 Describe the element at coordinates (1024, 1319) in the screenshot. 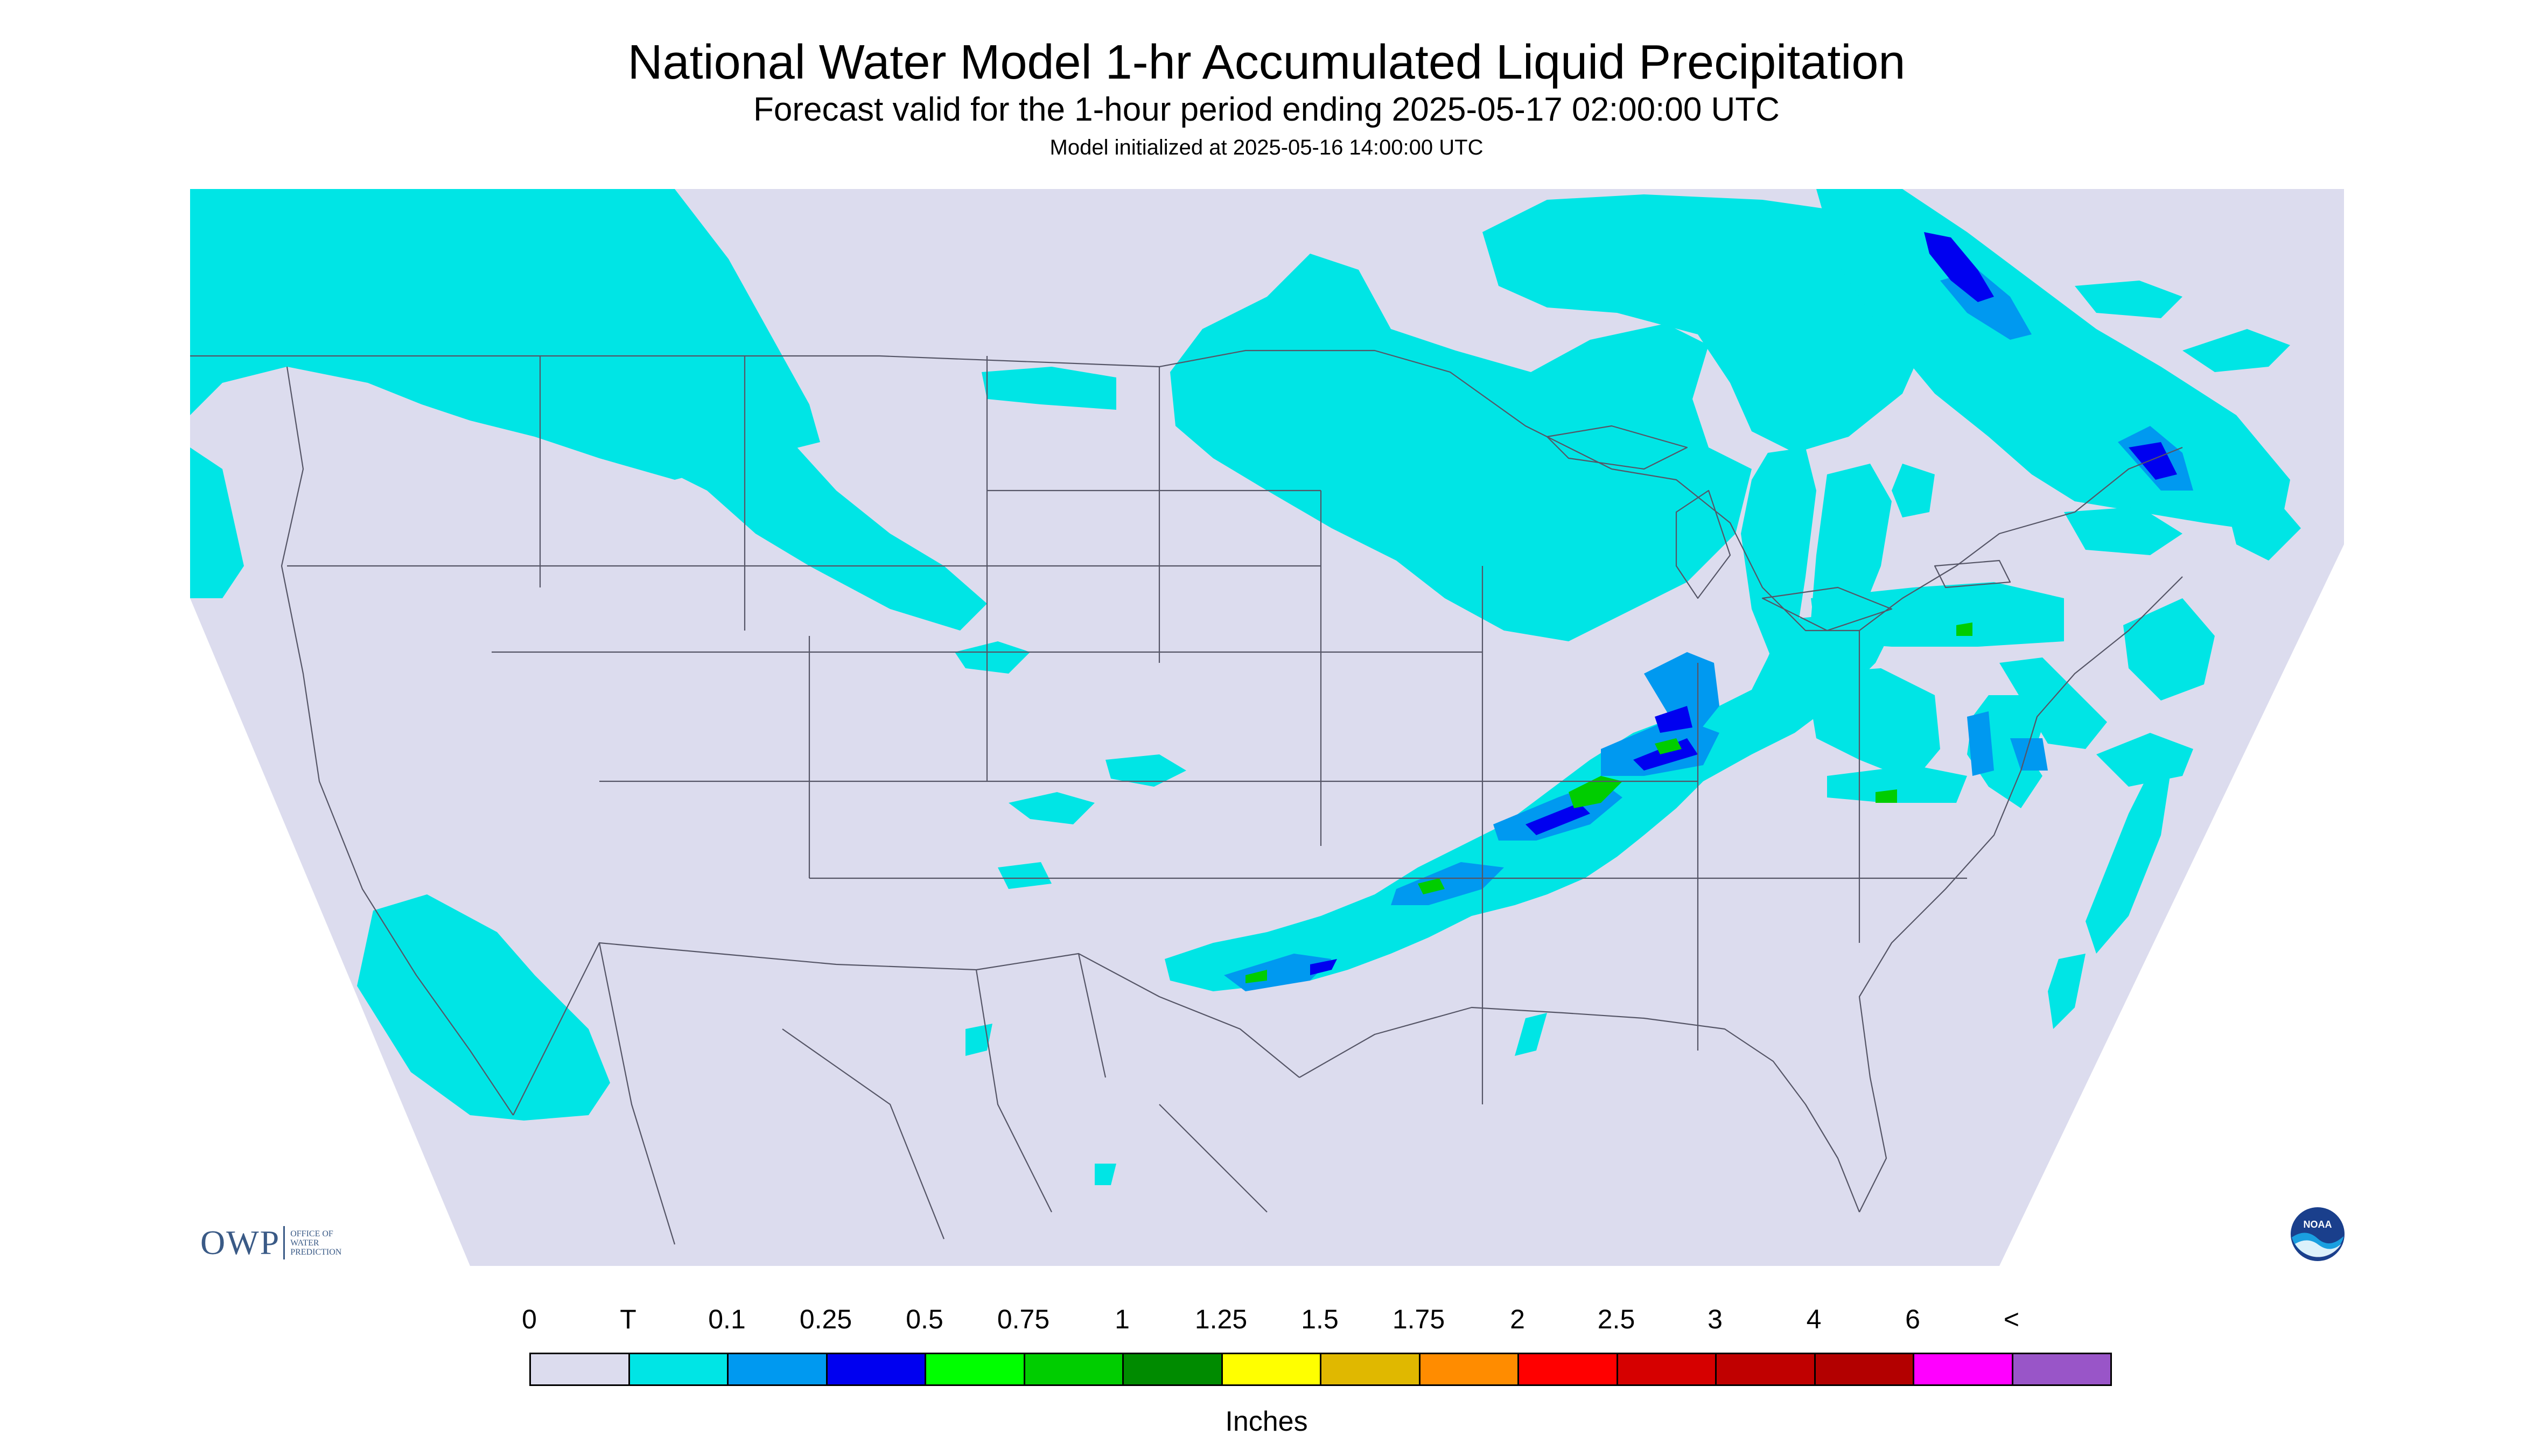

I see `legend-label: 0.75` at that location.